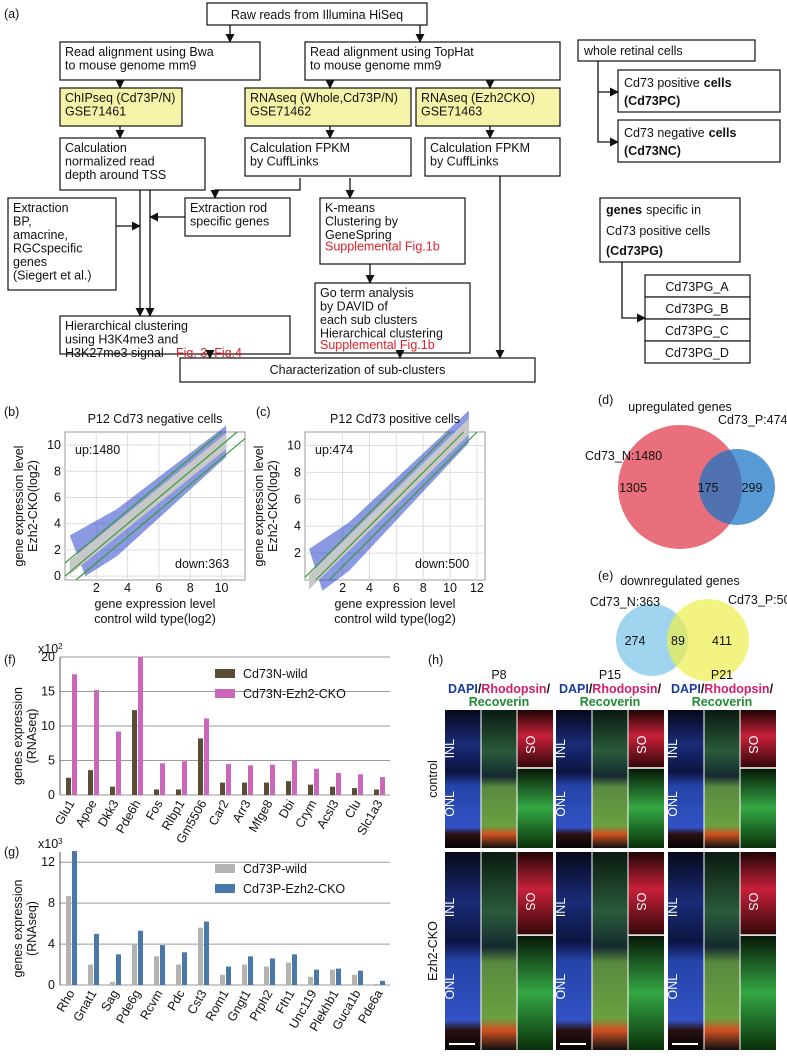 Image resolution: width=787 pixels, height=1060 pixels. I want to click on panel-label: (d), so click(605, 400).